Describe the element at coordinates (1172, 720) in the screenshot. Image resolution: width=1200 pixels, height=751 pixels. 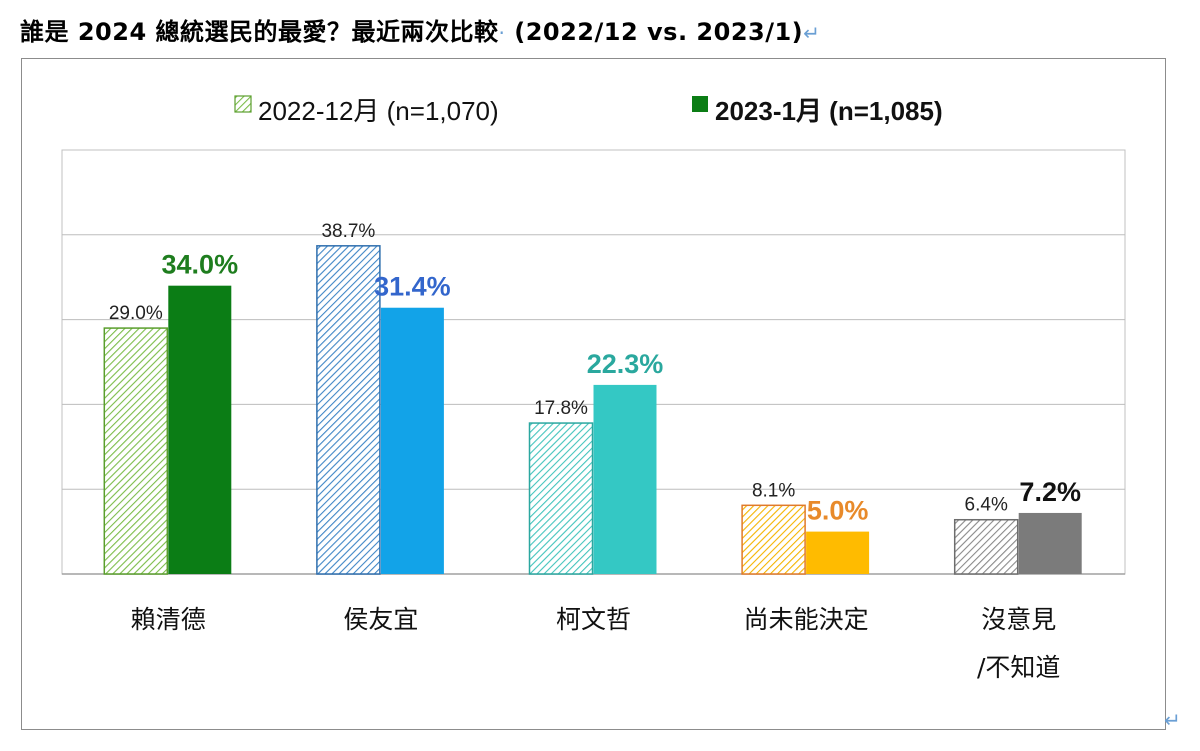
I see `corner-return-icon: ↵` at that location.